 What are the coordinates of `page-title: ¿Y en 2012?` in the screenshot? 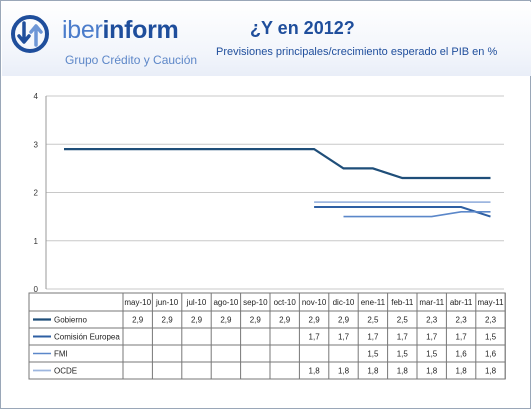 It's located at (302, 28).